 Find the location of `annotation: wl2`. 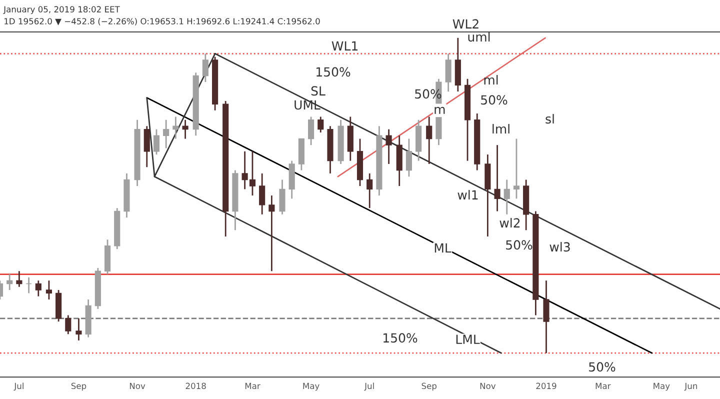

annotation: wl2 is located at coordinates (510, 223).